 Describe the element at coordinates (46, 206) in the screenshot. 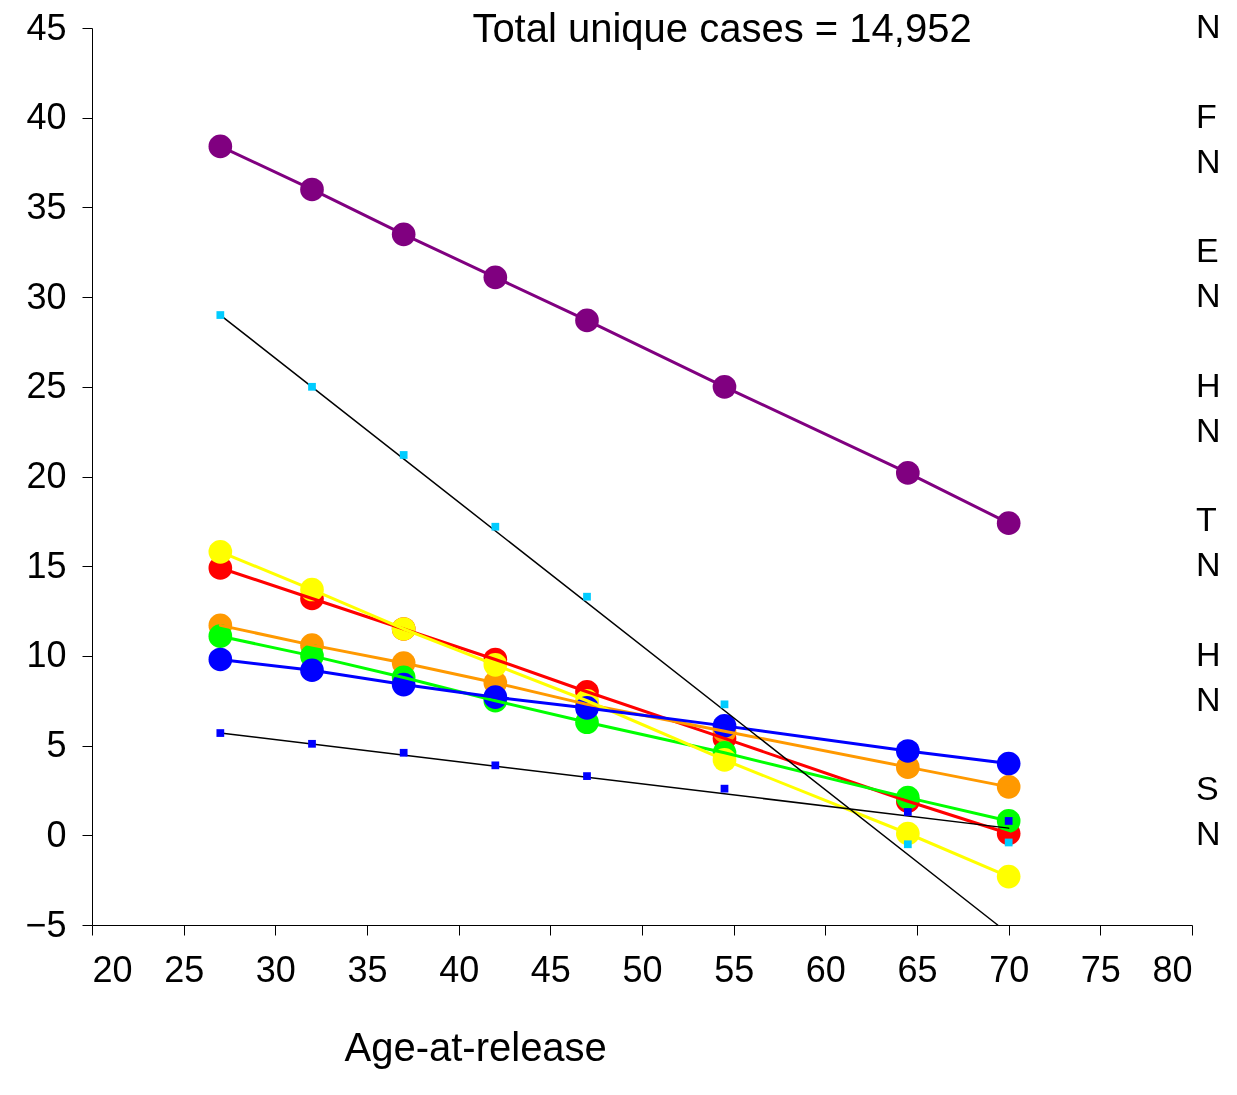

I see `y-tick-label: 35` at that location.